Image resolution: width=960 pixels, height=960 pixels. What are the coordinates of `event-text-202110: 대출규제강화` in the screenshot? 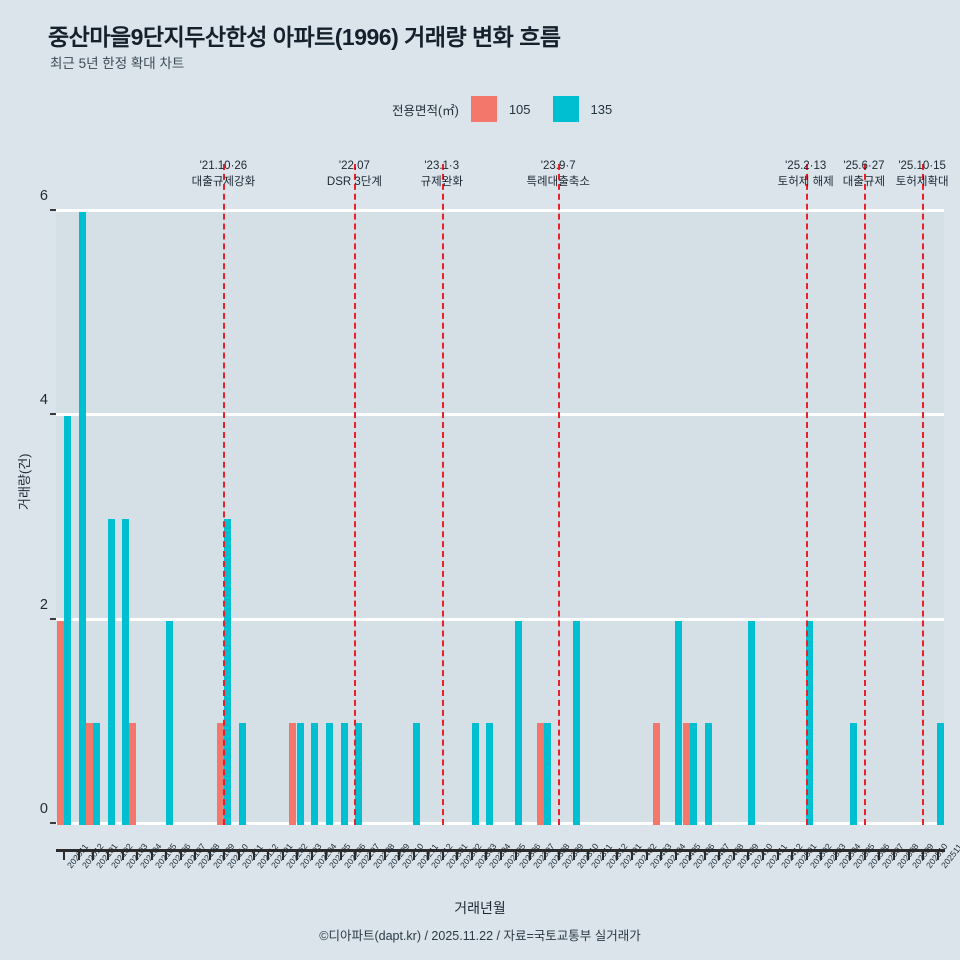 It's located at (223, 182).